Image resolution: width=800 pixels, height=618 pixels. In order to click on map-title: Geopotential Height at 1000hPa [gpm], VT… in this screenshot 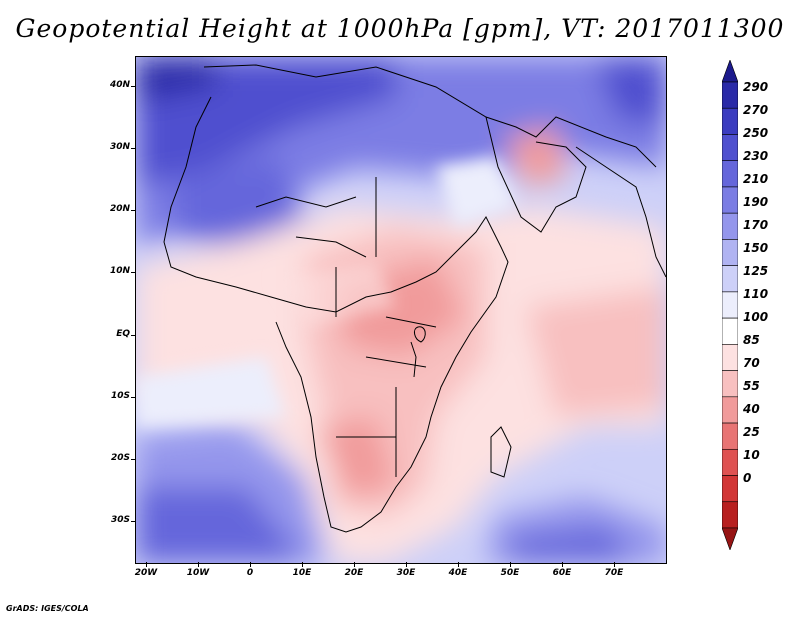, I will do `click(400, 28)`.